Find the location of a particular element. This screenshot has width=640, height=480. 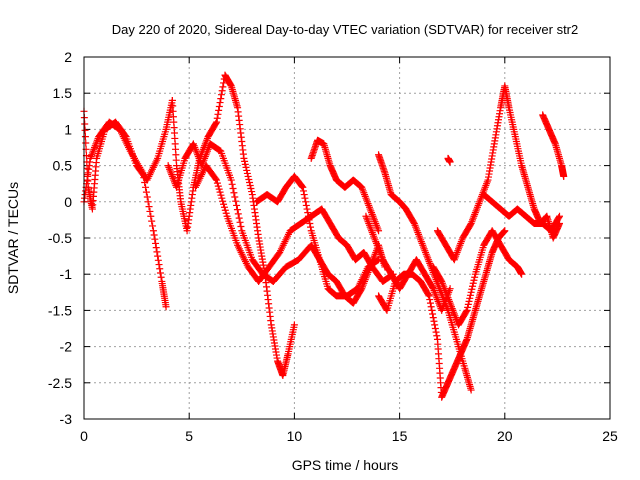

y-tick-label-8: -2 is located at coordinates (66, 347).